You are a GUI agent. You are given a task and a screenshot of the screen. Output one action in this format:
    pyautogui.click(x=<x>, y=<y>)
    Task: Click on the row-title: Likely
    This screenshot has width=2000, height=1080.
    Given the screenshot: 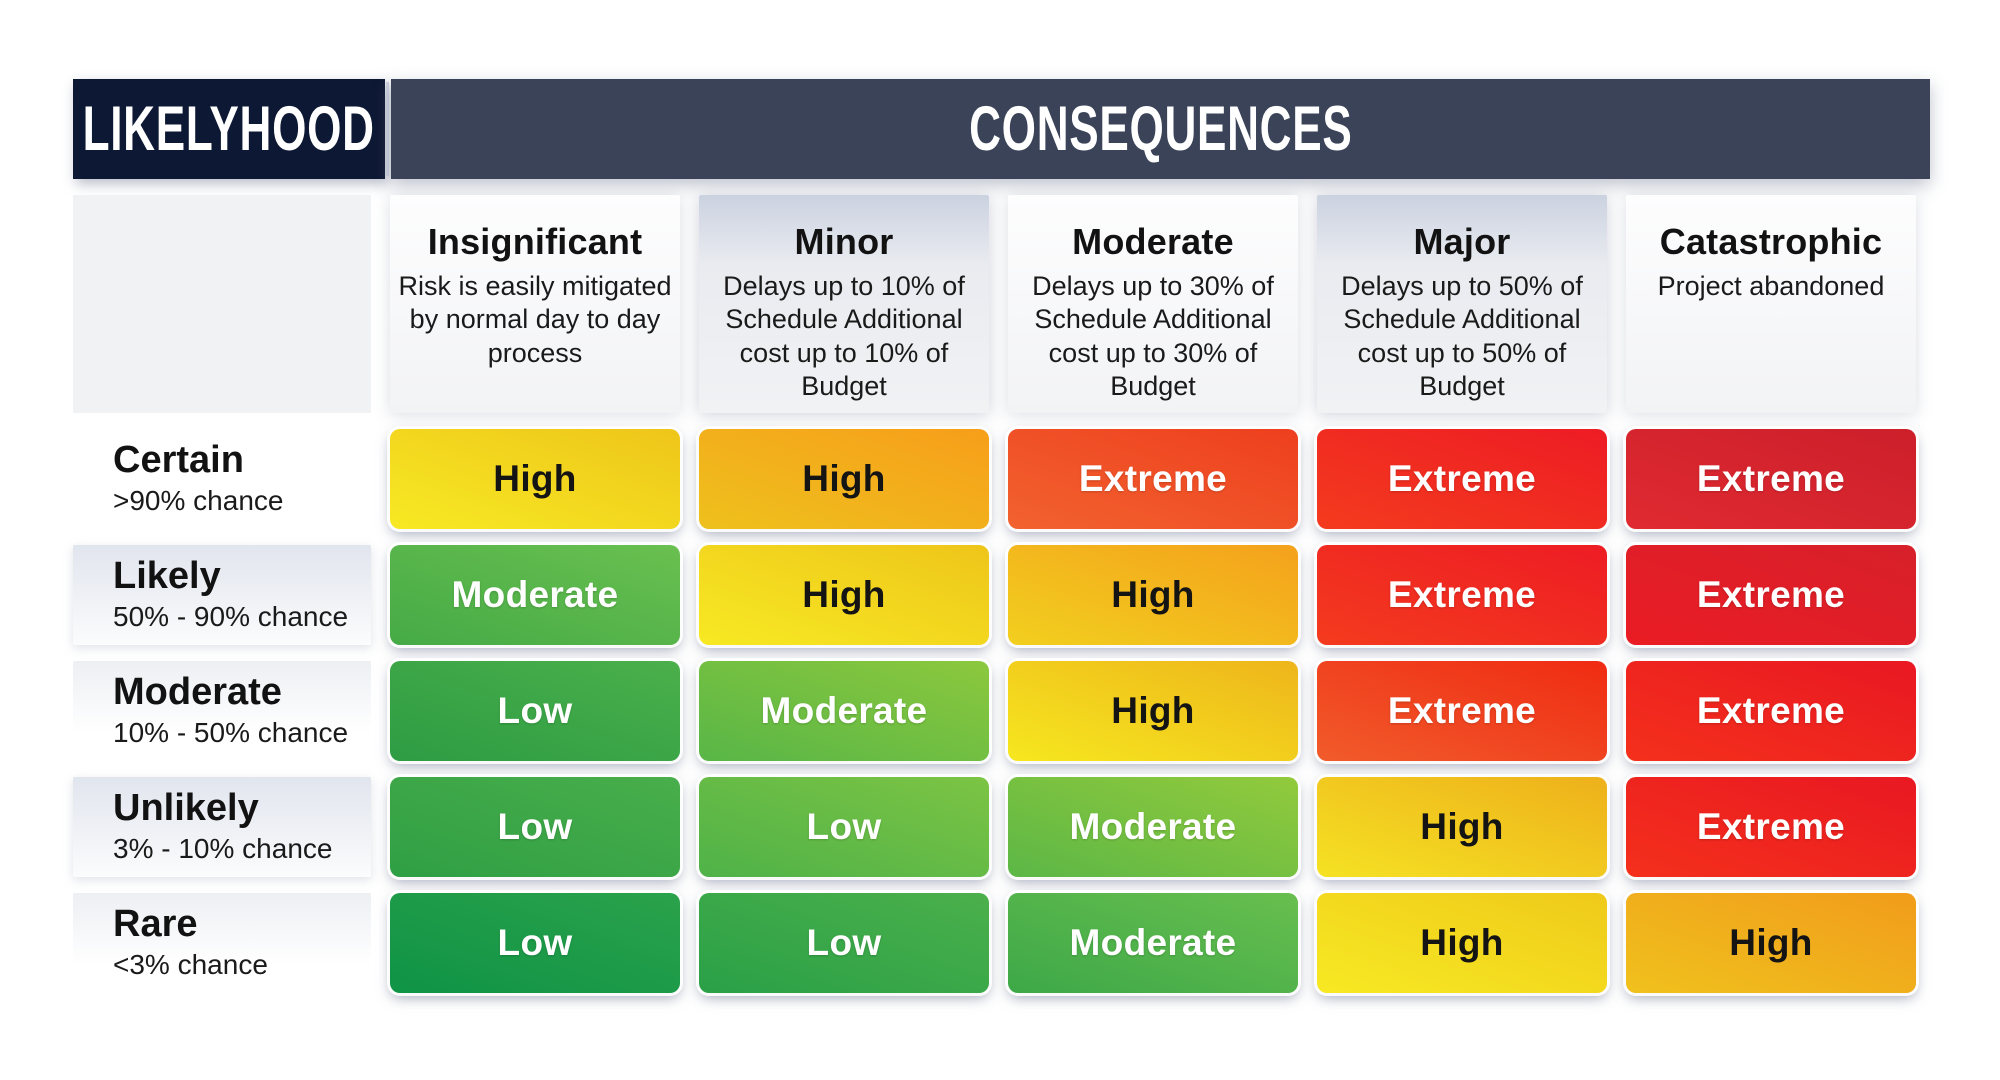 What is the action you would take?
    pyautogui.click(x=167, y=575)
    